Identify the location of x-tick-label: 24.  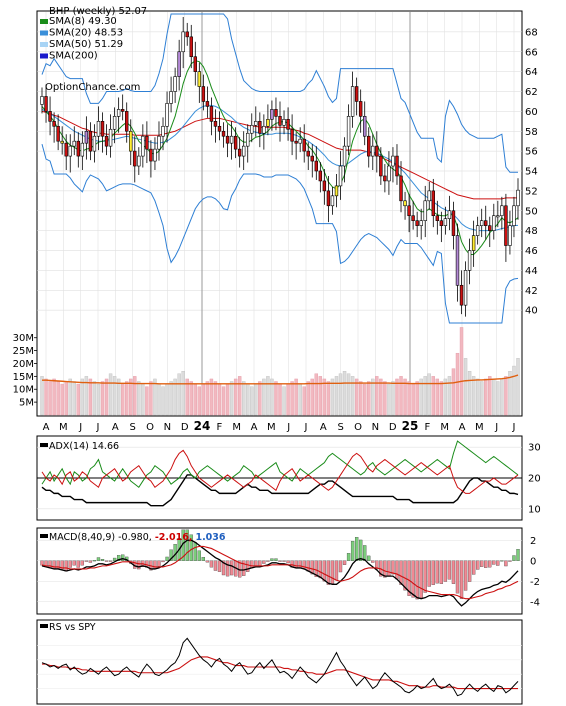
(202, 426).